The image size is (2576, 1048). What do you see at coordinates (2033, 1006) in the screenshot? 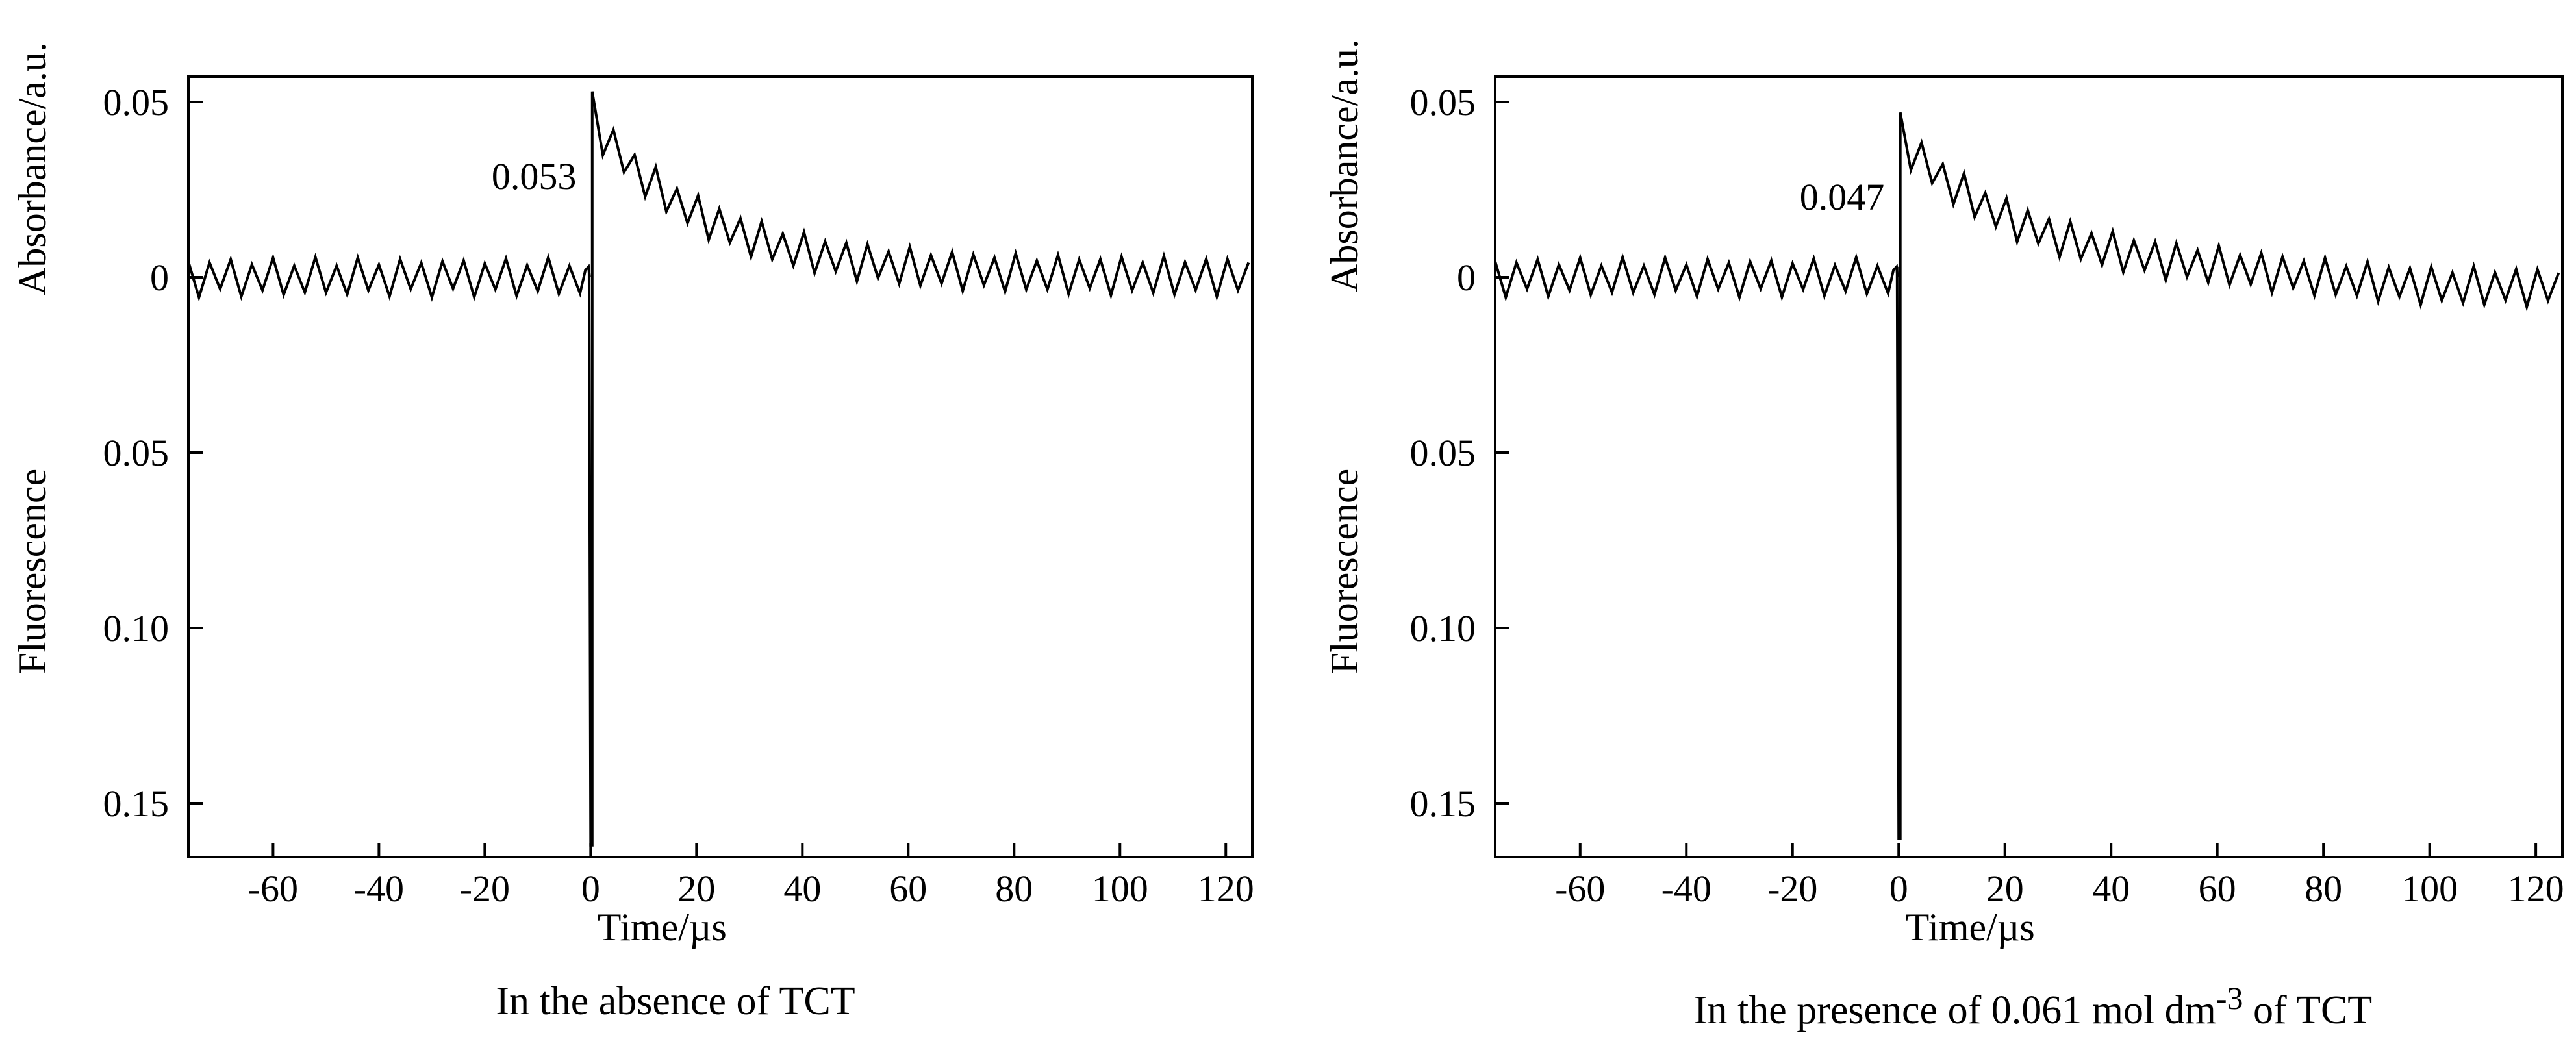
I see `panel-caption: In the presence of 0.061 mol dm-3 of TCT` at bounding box center [2033, 1006].